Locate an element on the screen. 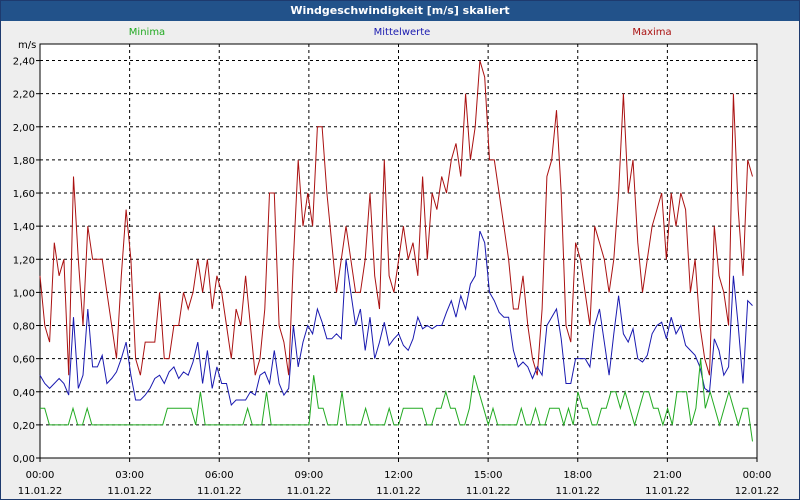 The height and width of the screenshot is (500, 800). y-tick-label: 0,80 is located at coordinates (24, 327).